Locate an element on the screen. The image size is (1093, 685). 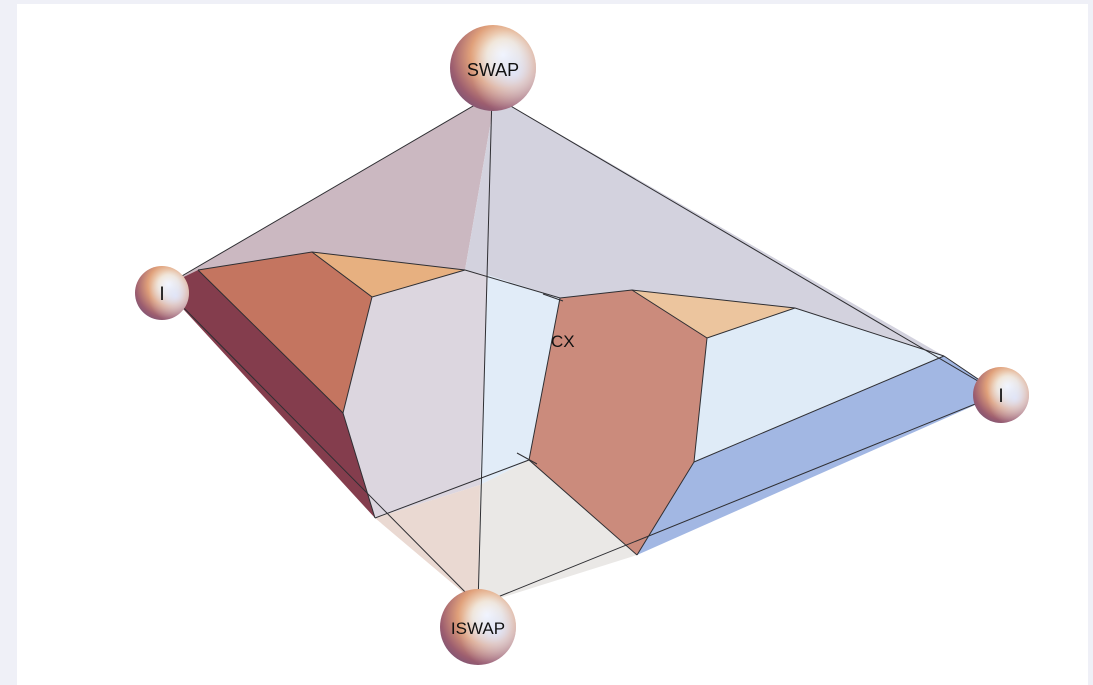
face-bottom-left is located at coordinates (427, 545).